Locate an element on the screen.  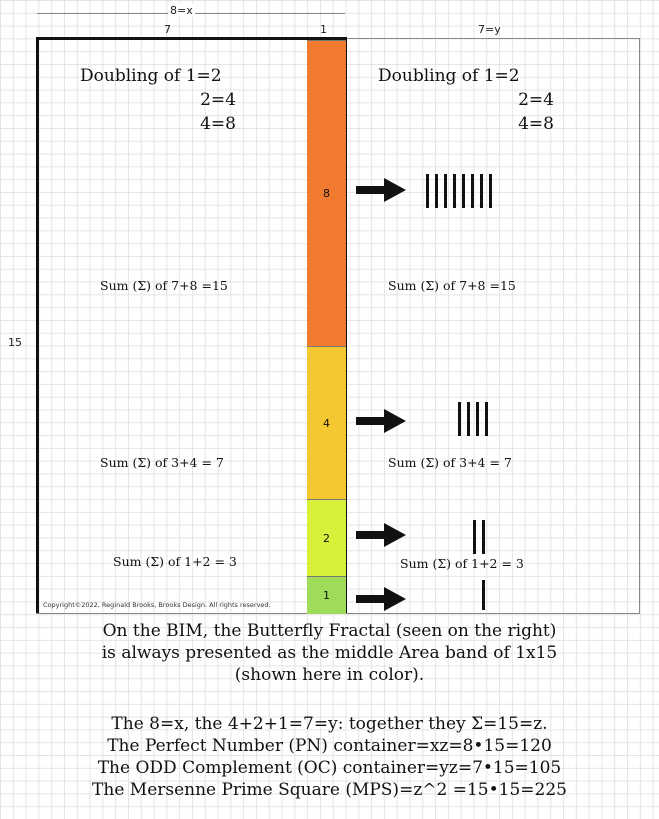
right-sum-15: Sum (Σ) of 7+8 =15 is located at coordinates (452, 285).